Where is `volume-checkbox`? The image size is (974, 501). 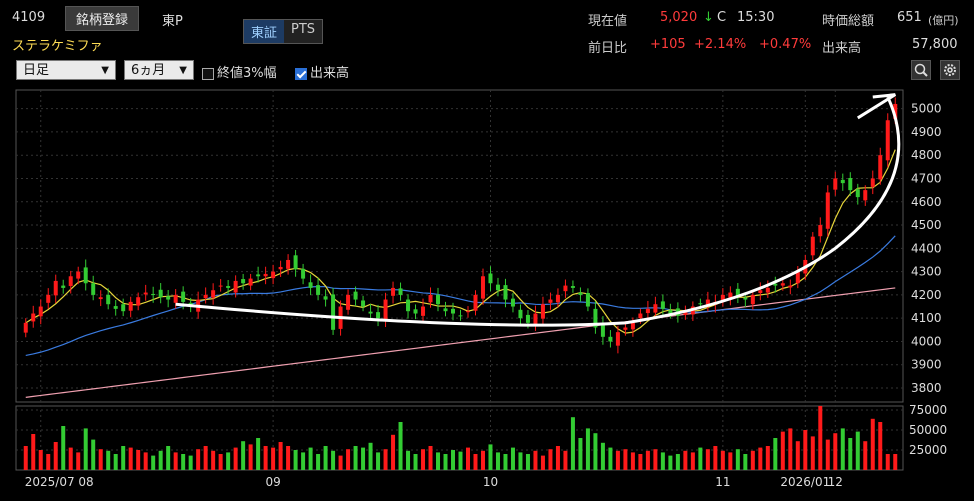
volume-checkbox is located at coordinates (301, 73).